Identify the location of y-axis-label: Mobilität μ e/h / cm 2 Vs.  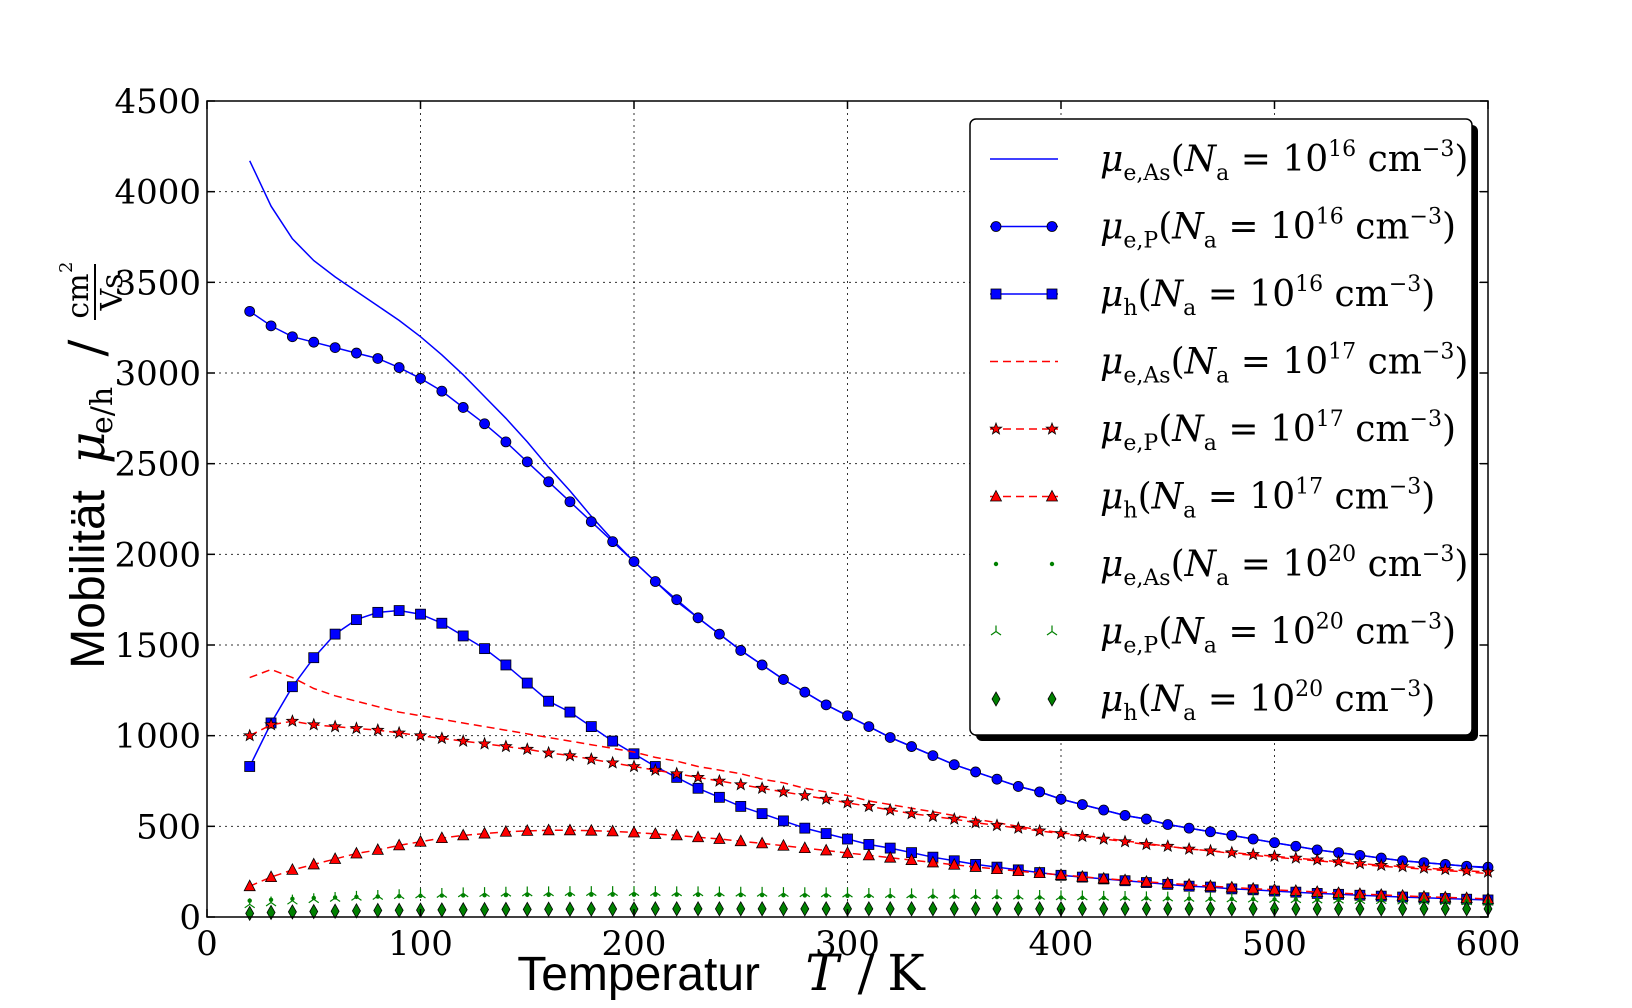
(93, 465).